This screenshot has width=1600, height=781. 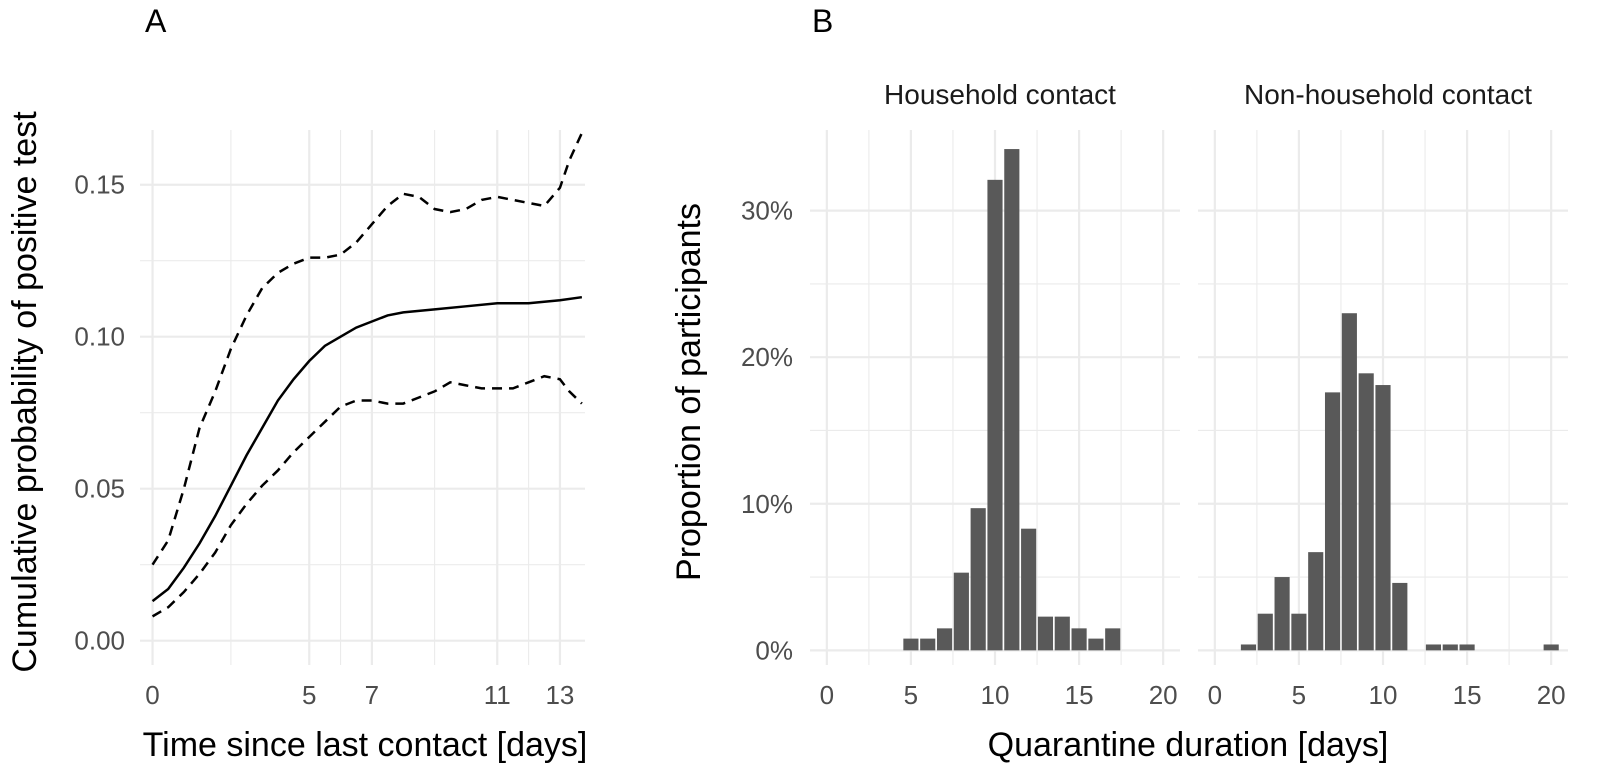 I want to click on panel-a-x-tick-label: 5, so click(x=309, y=695).